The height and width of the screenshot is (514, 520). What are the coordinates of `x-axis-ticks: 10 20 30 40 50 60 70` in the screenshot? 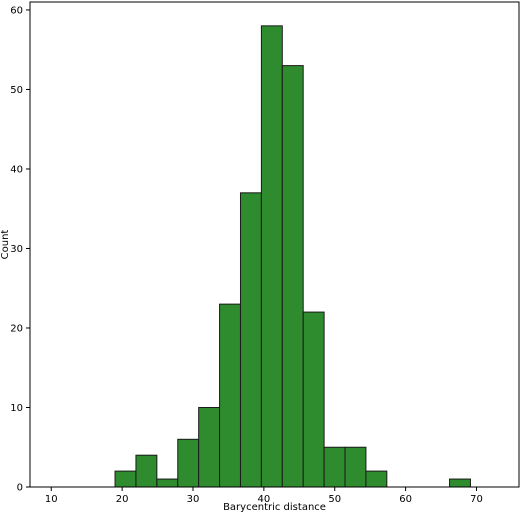 It's located at (264, 496).